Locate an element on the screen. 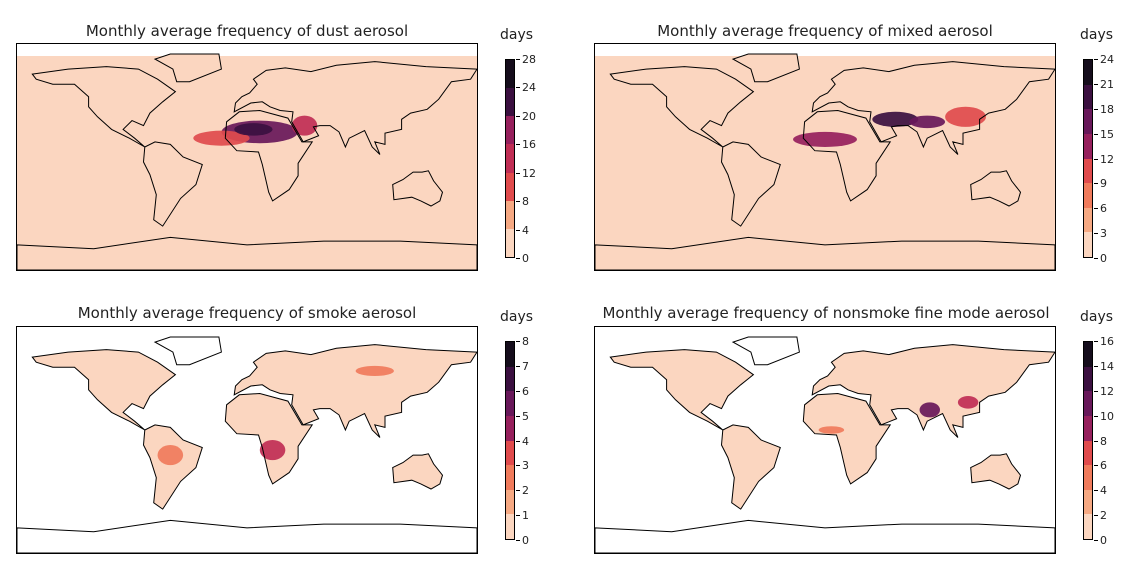 The image size is (1139, 573). colorbar-tick-label: 3 is located at coordinates (1100, 234).